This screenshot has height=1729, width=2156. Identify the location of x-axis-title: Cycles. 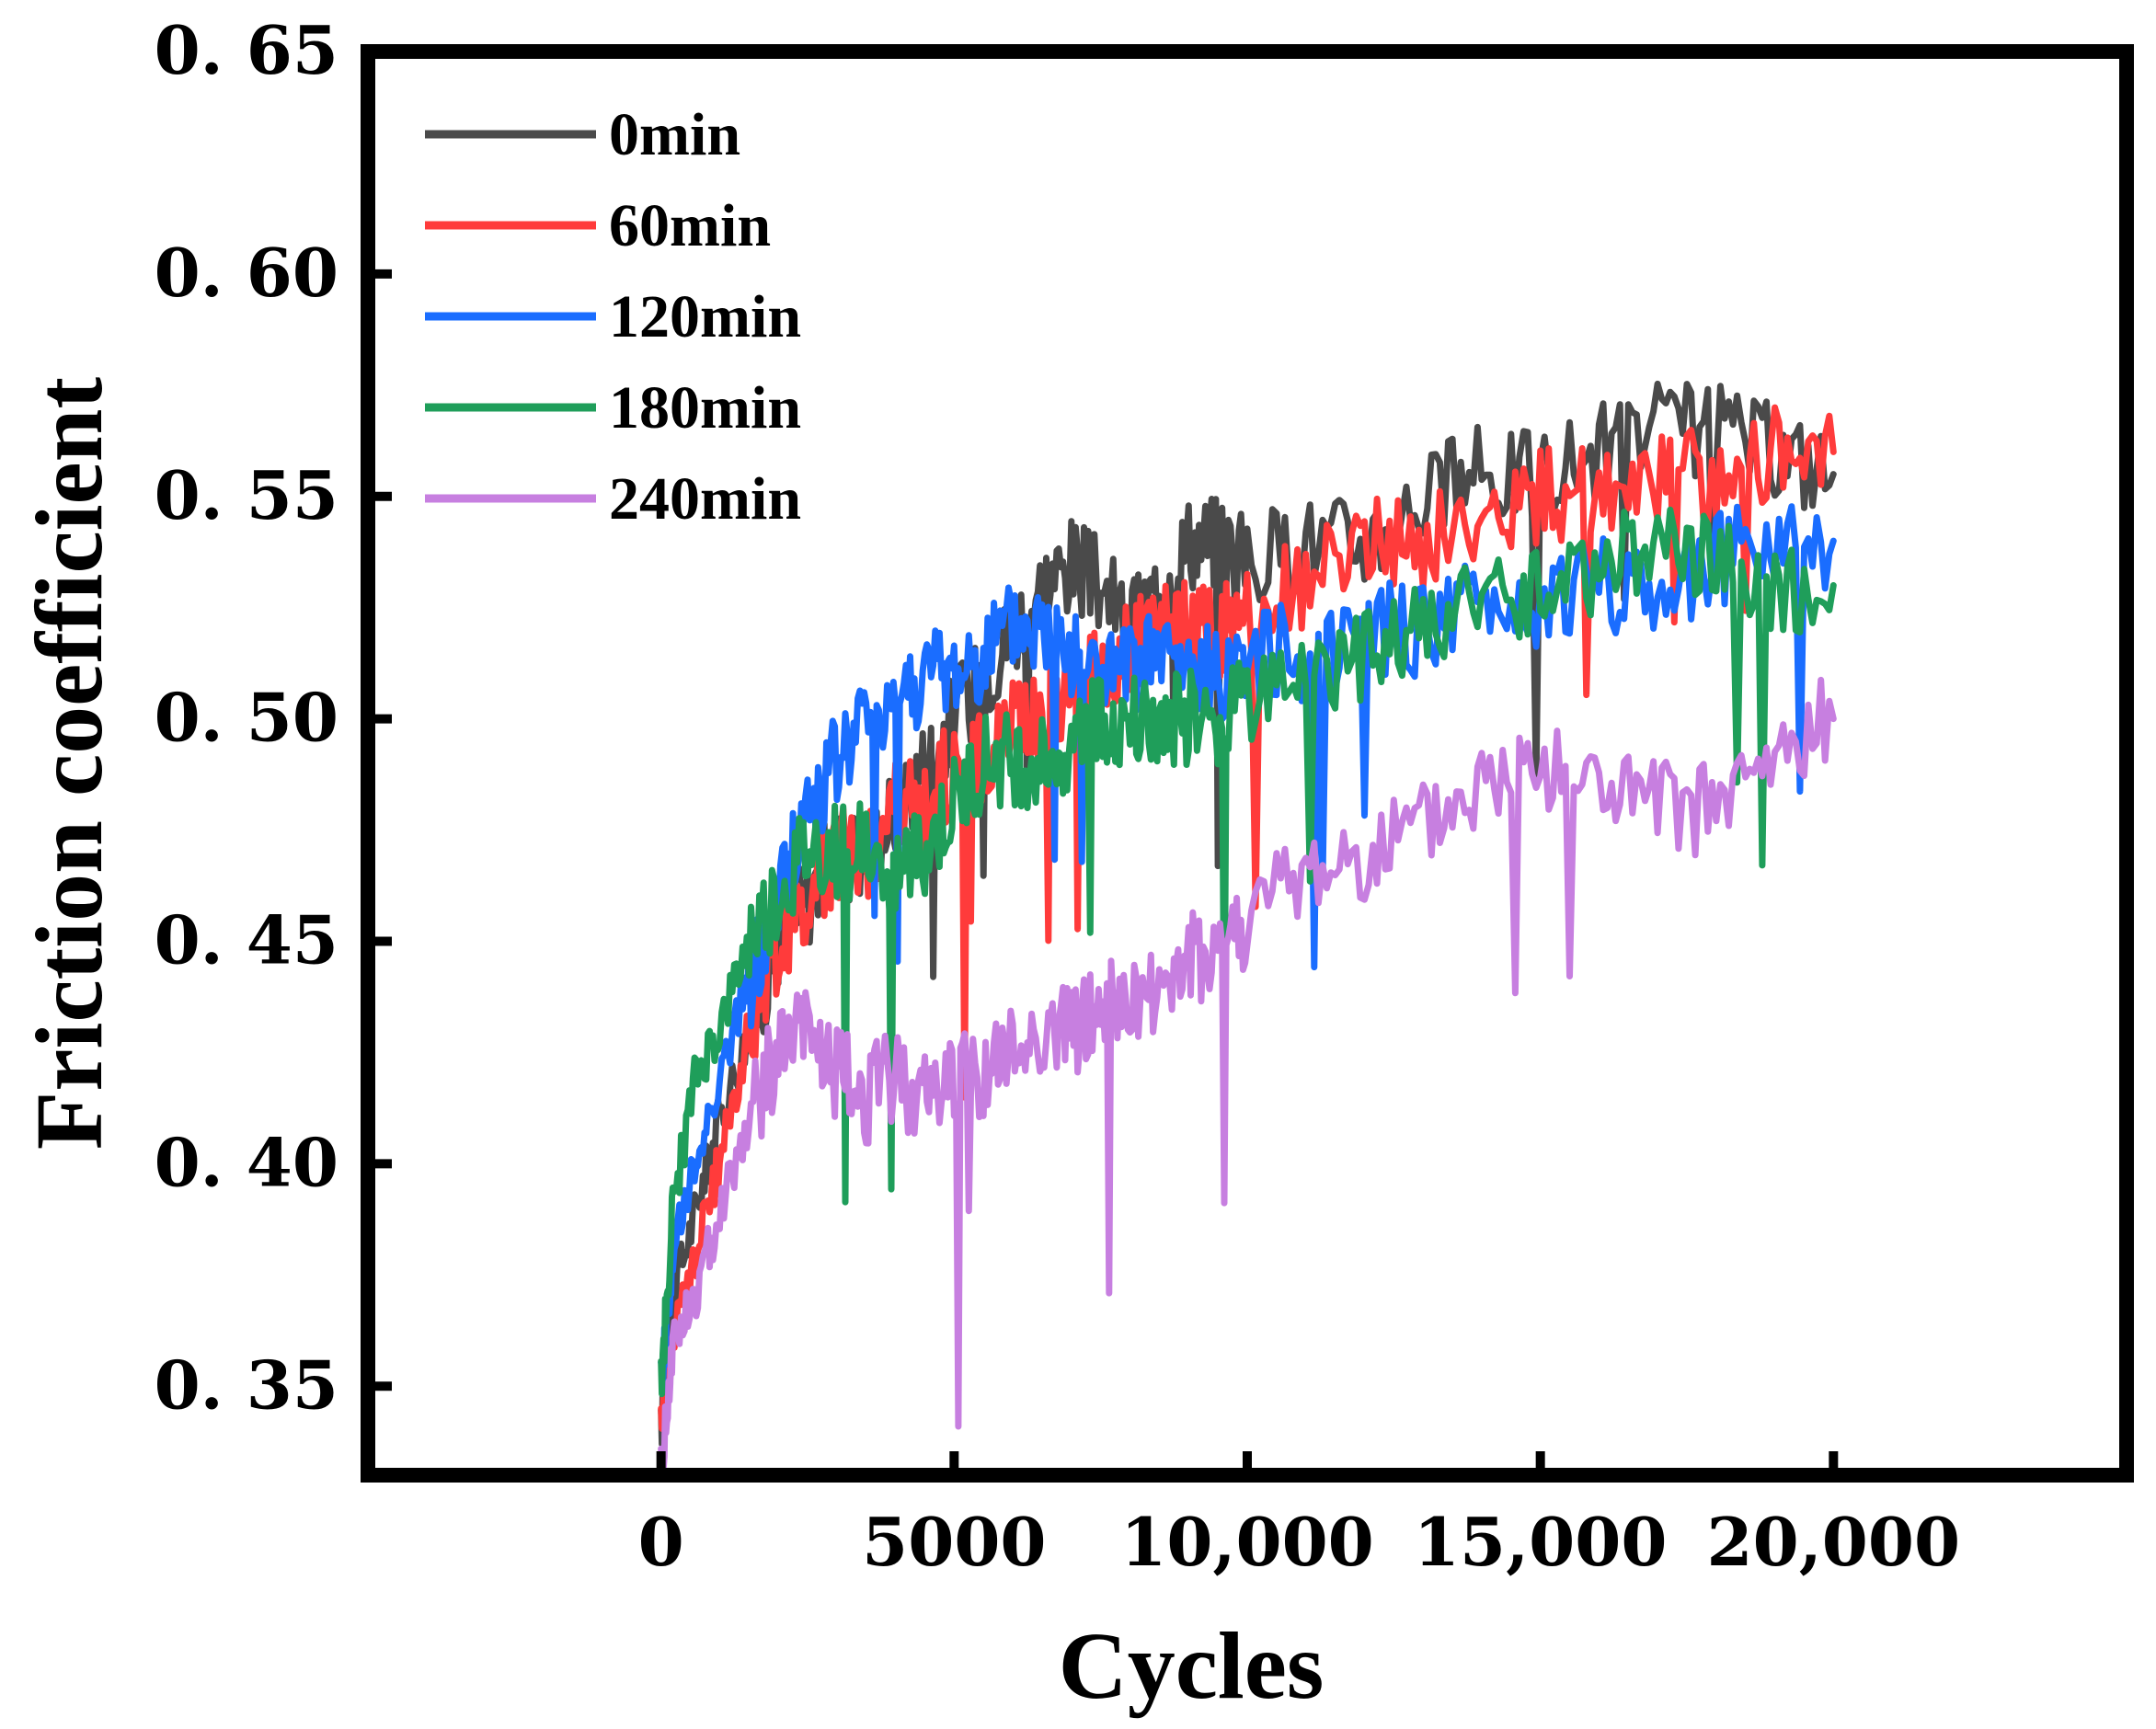
(1192, 1666).